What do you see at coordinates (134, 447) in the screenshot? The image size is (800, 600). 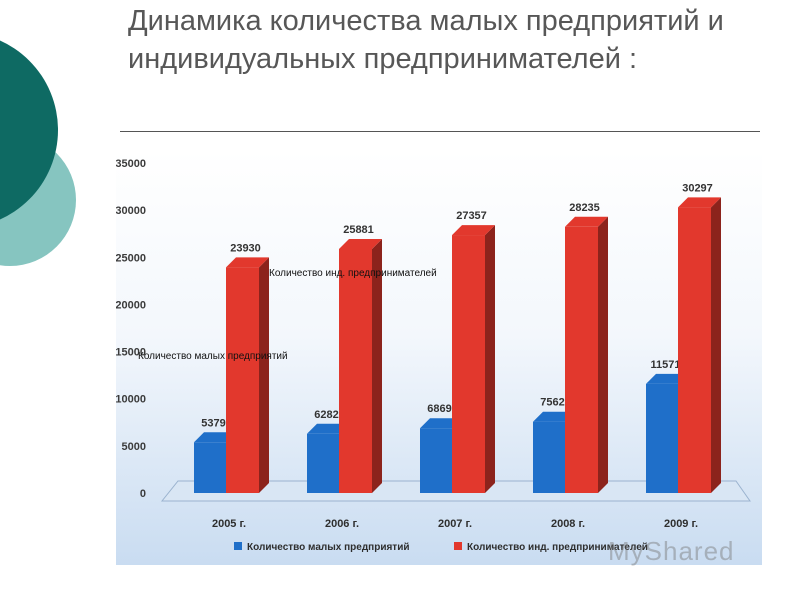 I see `y-tick-label: 5000` at bounding box center [134, 447].